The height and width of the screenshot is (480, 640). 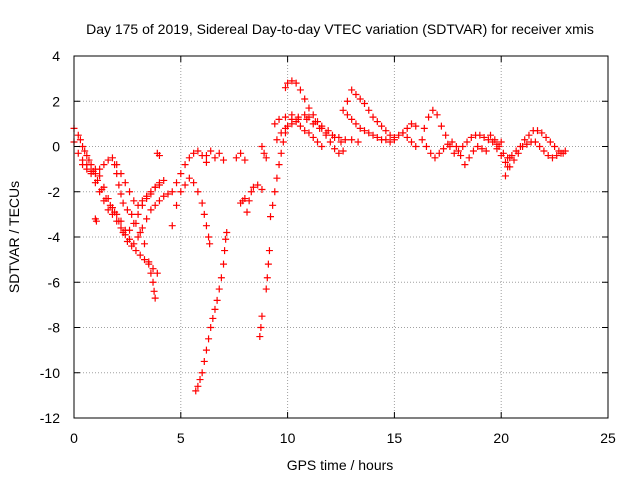 What do you see at coordinates (243, 201) in the screenshot?
I see `series-arc-l` at bounding box center [243, 201].